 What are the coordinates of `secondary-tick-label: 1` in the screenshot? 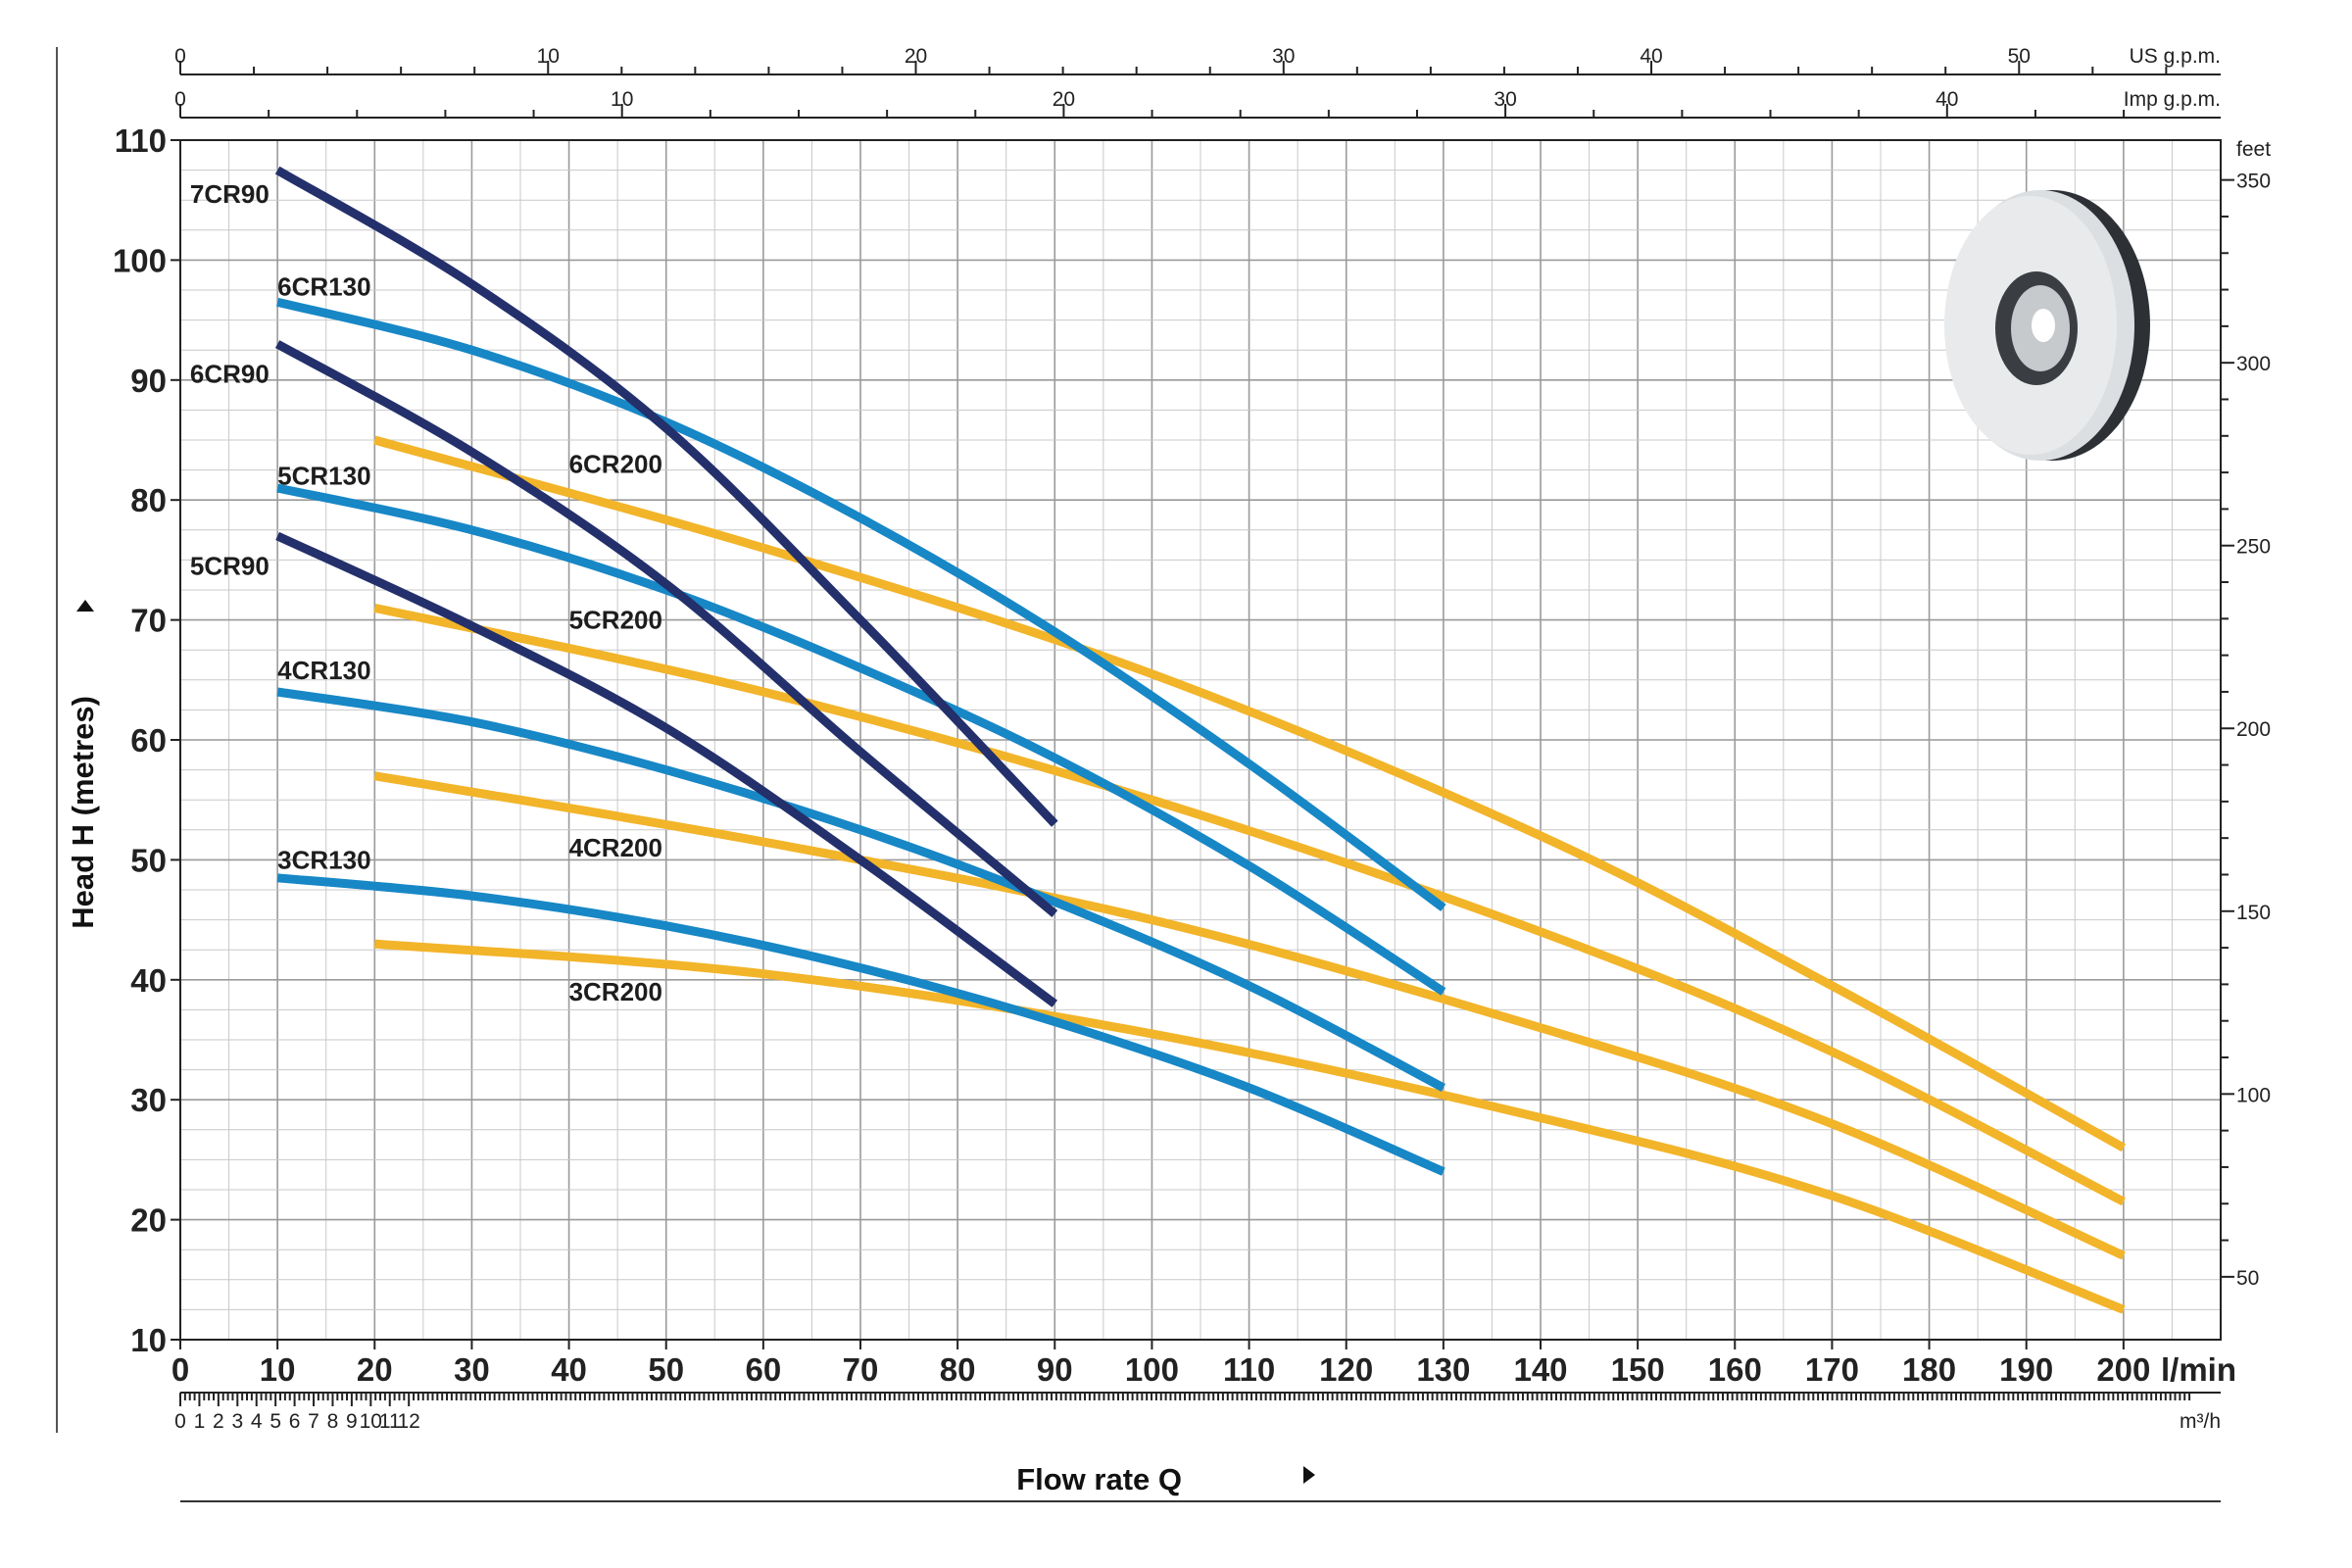 It's located at (200, 1421).